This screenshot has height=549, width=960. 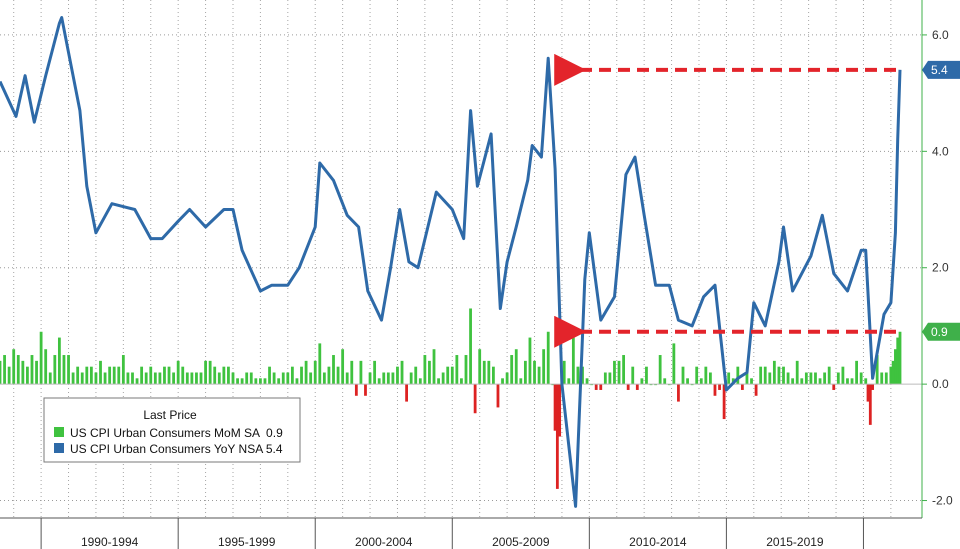 I want to click on x-period-label: 1990-1994, so click(x=110, y=542).